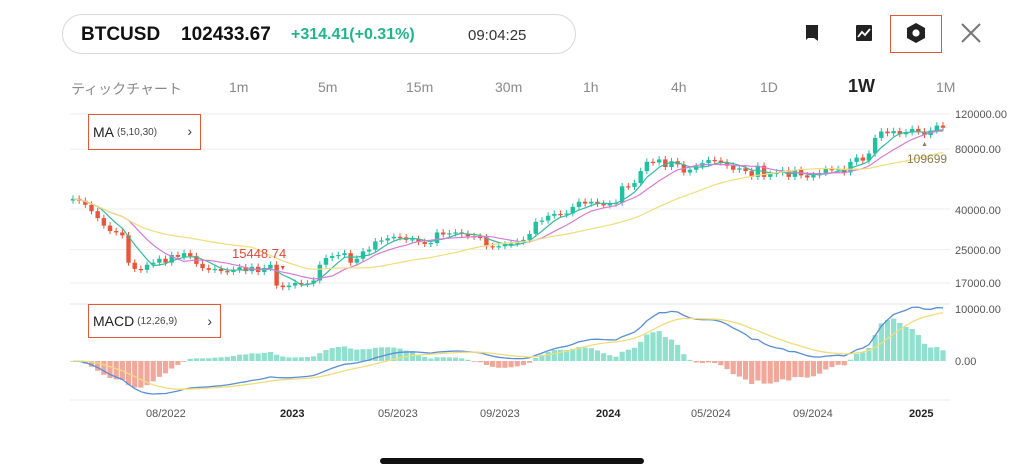 The width and height of the screenshot is (1024, 472). I want to click on x-axis-label: 09/2024, so click(813, 414).